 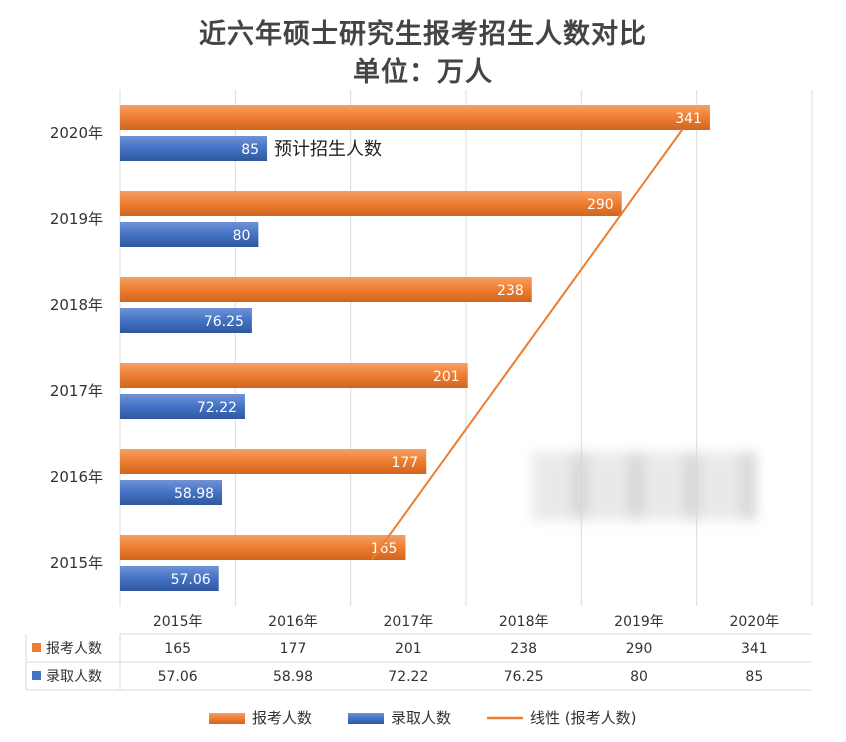 I want to click on chart-title: 近六年硕士研究生报考招生人数对比, so click(x=423, y=34).